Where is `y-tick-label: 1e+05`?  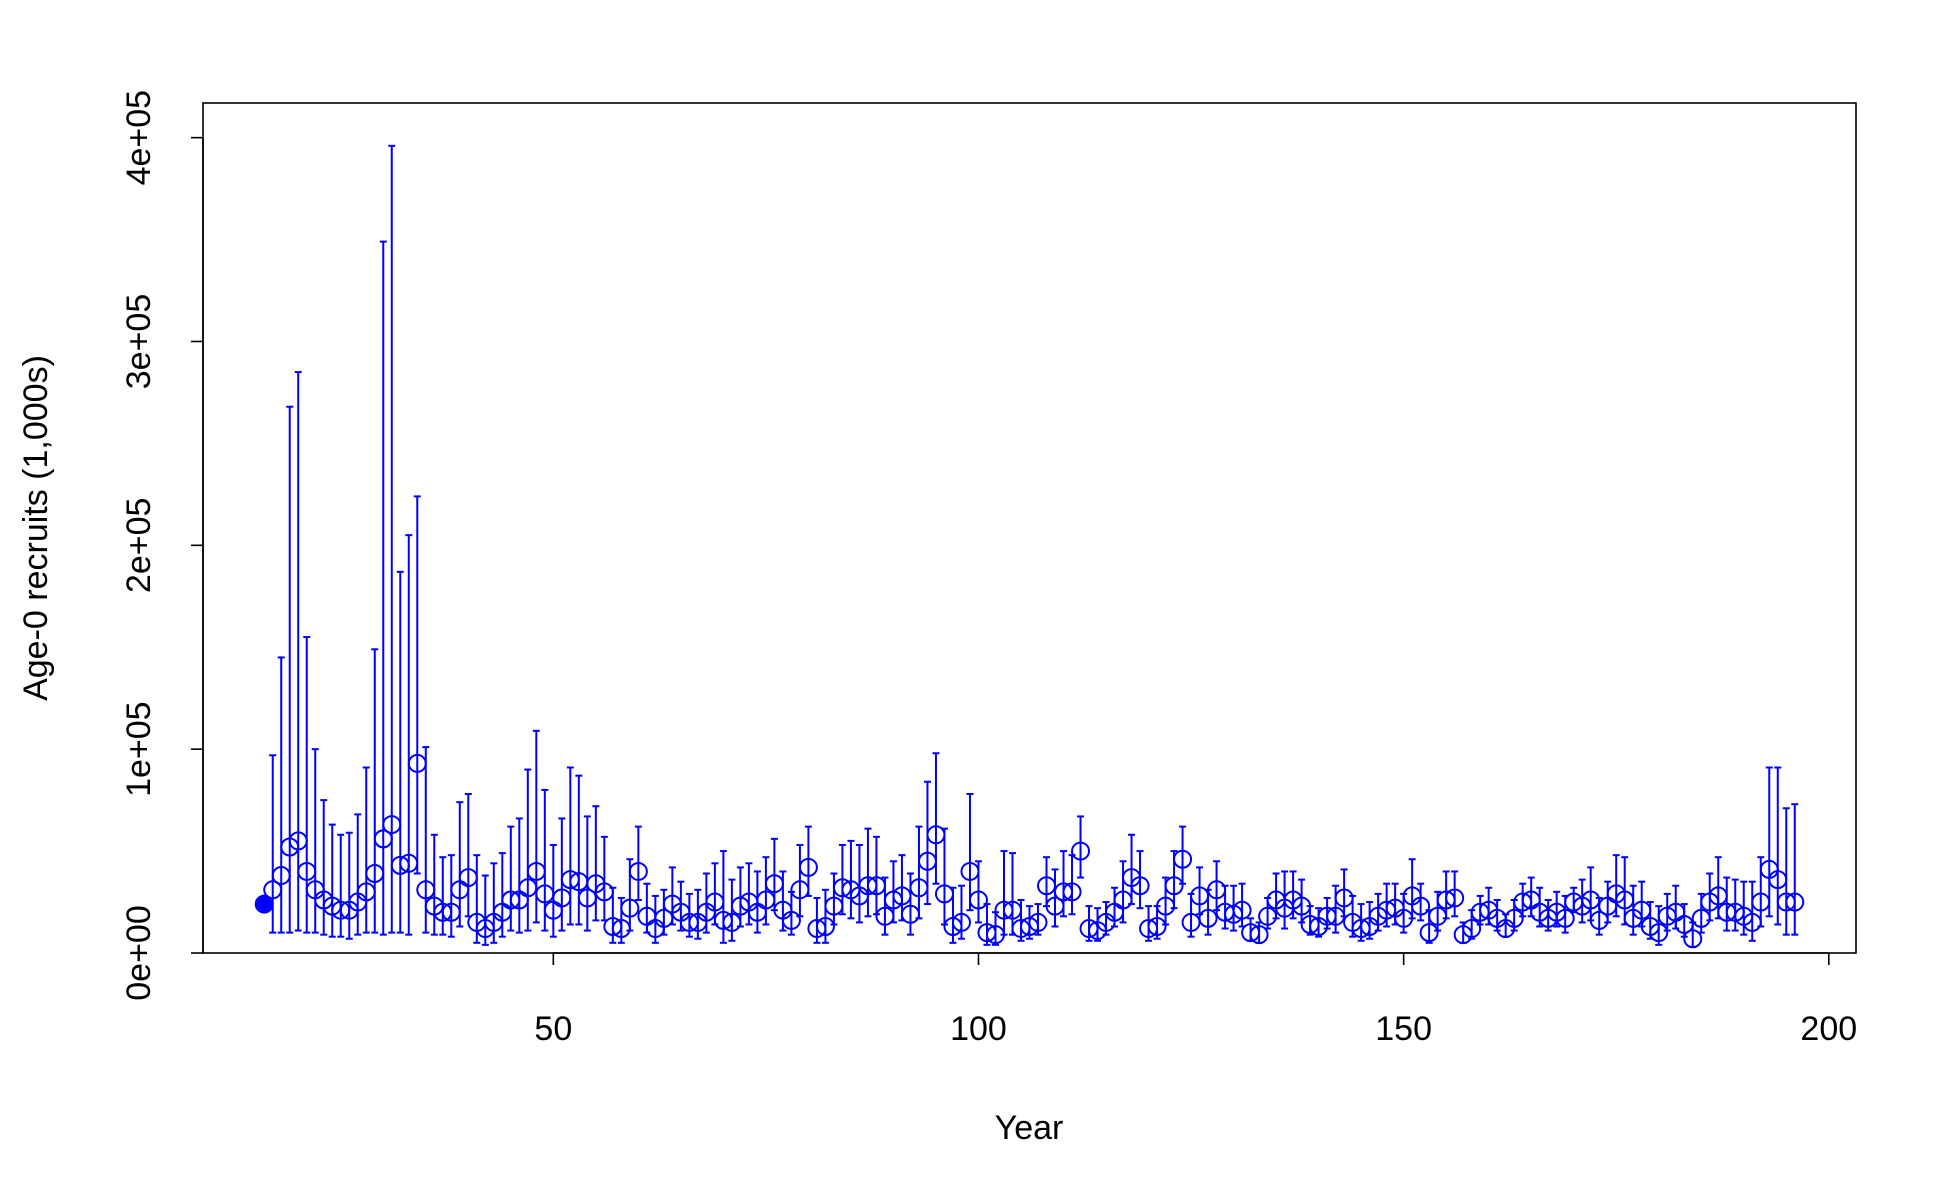
y-tick-label: 1e+05 is located at coordinates (139, 749).